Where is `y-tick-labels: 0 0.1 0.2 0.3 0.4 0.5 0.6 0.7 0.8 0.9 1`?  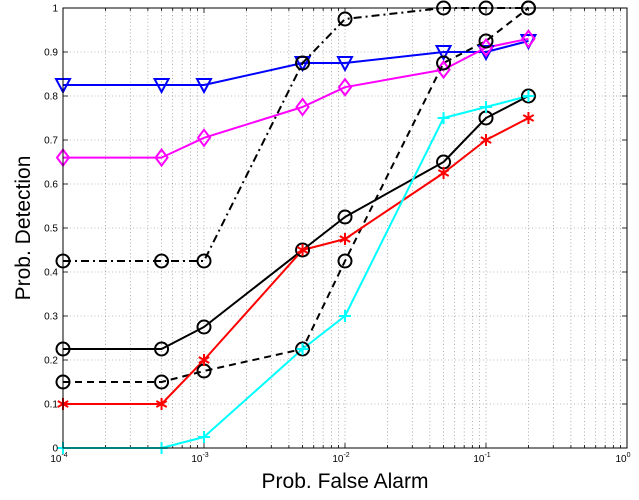 y-tick-labels: 0 0.1 0.2 0.3 0.4 0.5 0.6 0.7 0.8 0.9 1 is located at coordinates (51, 229).